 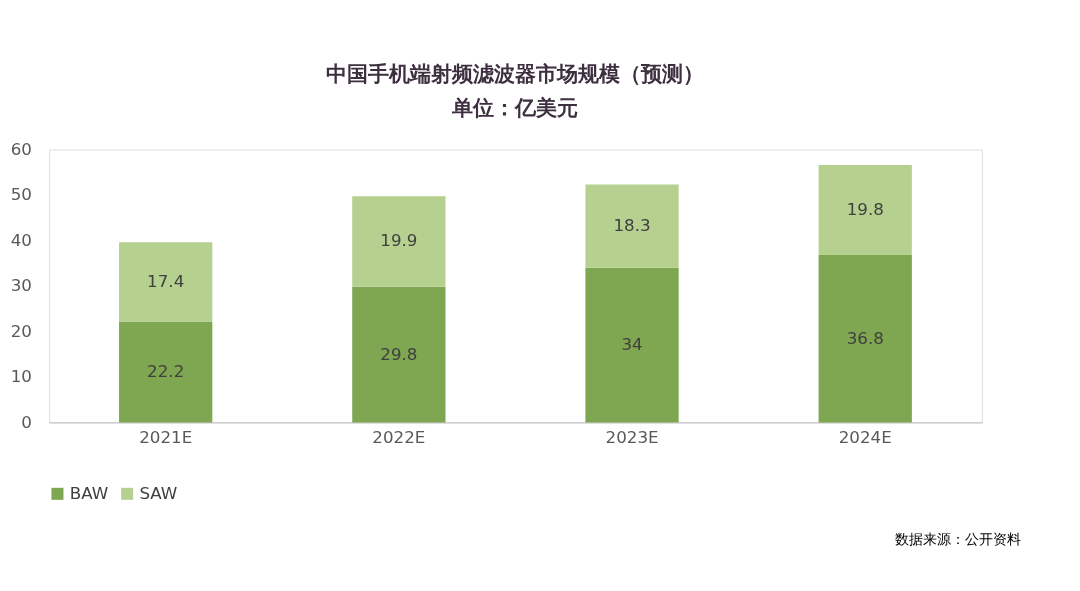 I want to click on data-label: 36.8, so click(x=865, y=338).